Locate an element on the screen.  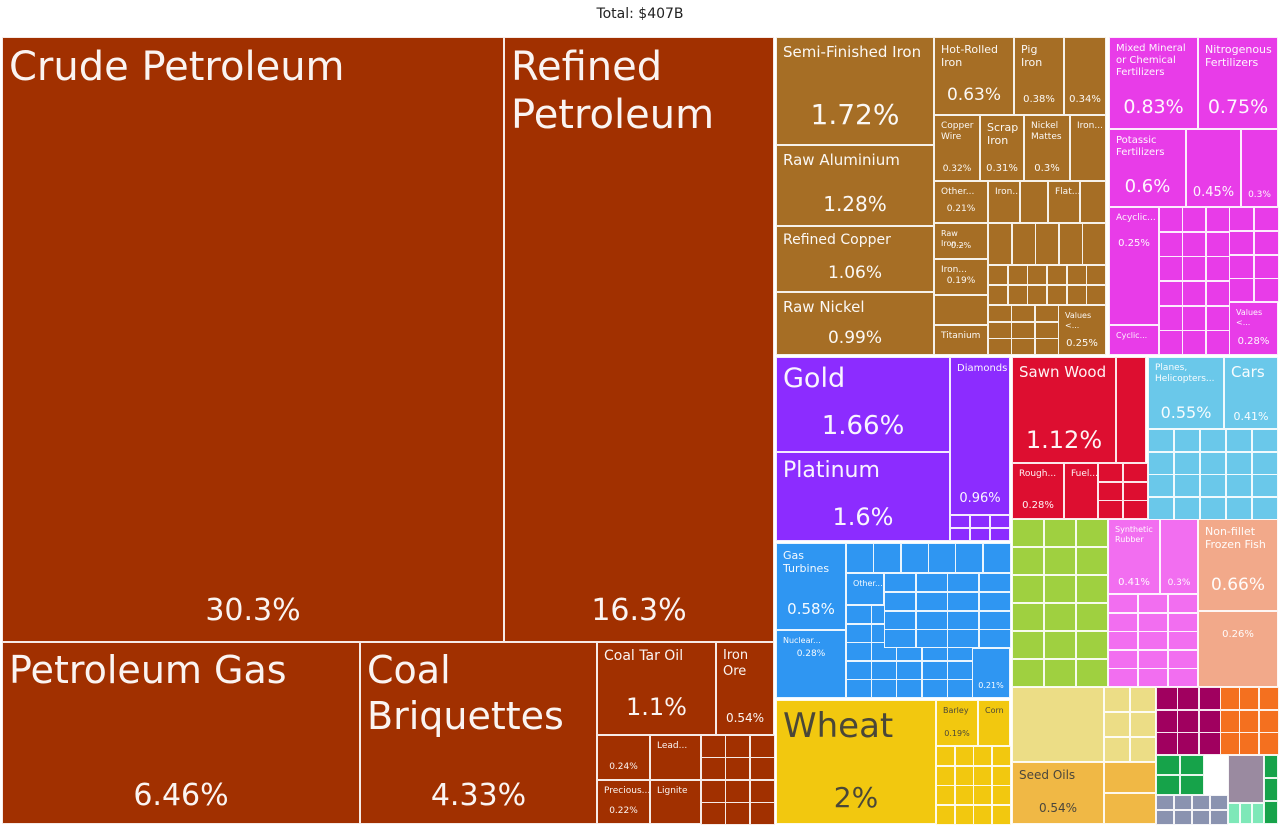
treemap-tile-values: Values <... 0.28% is located at coordinates (1253, 328).